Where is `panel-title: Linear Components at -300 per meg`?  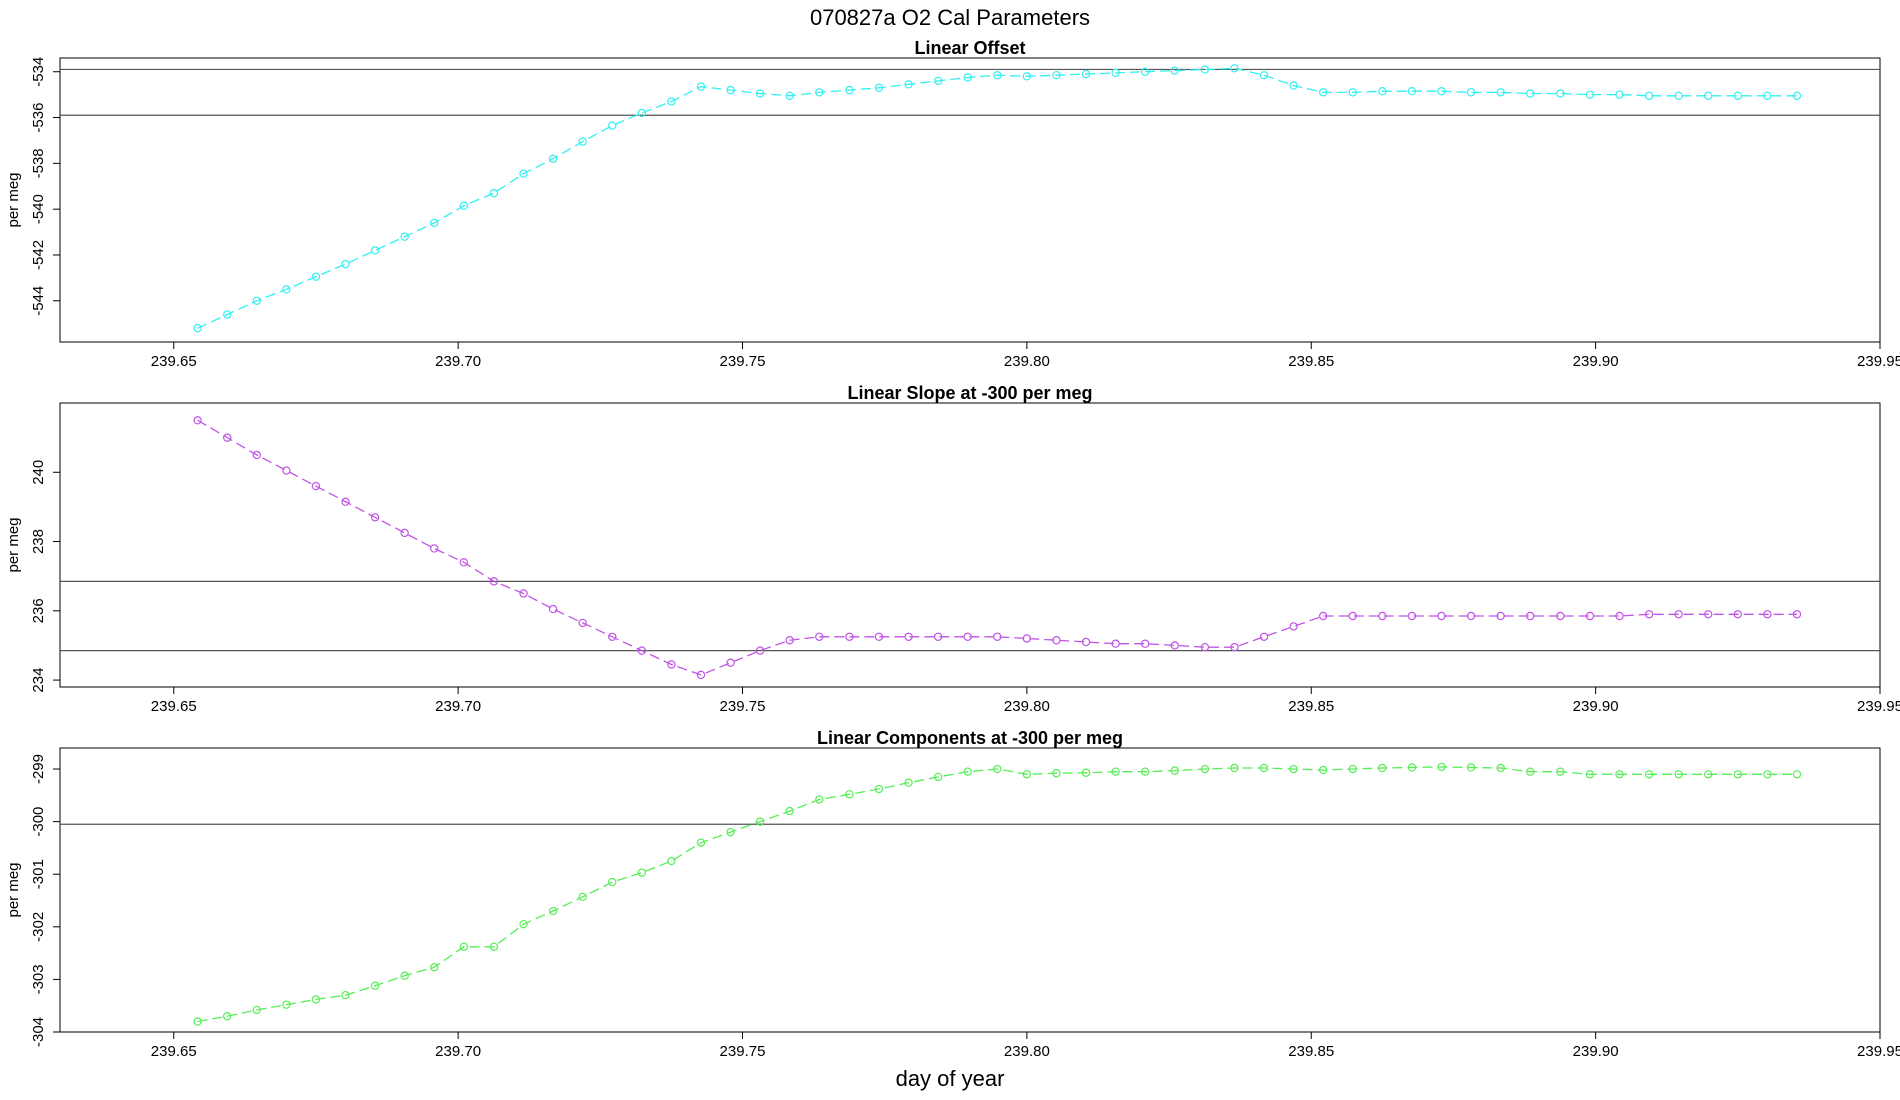
panel-title: Linear Components at -300 per meg is located at coordinates (970, 738).